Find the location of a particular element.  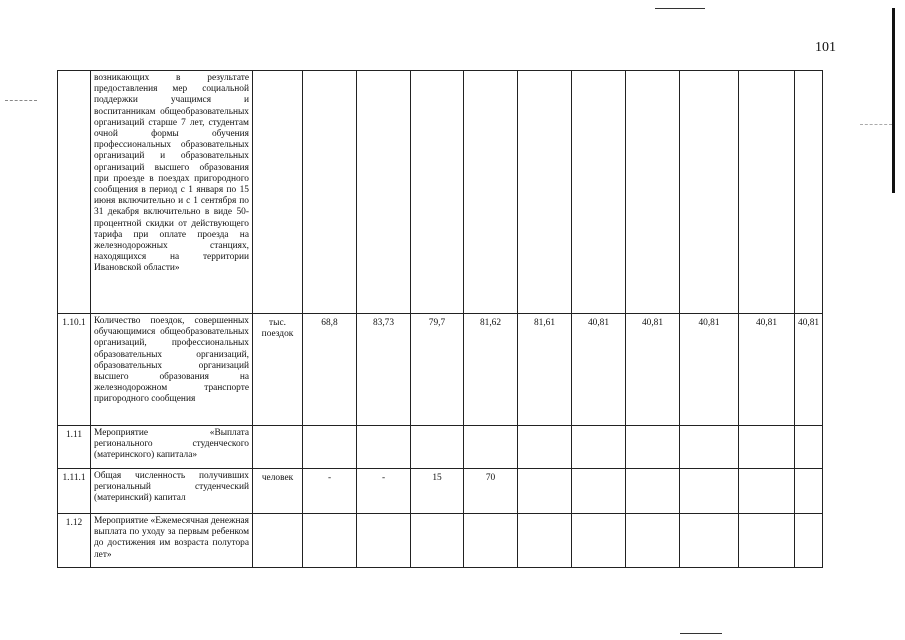

row-value: 81,62 is located at coordinates (490, 369).